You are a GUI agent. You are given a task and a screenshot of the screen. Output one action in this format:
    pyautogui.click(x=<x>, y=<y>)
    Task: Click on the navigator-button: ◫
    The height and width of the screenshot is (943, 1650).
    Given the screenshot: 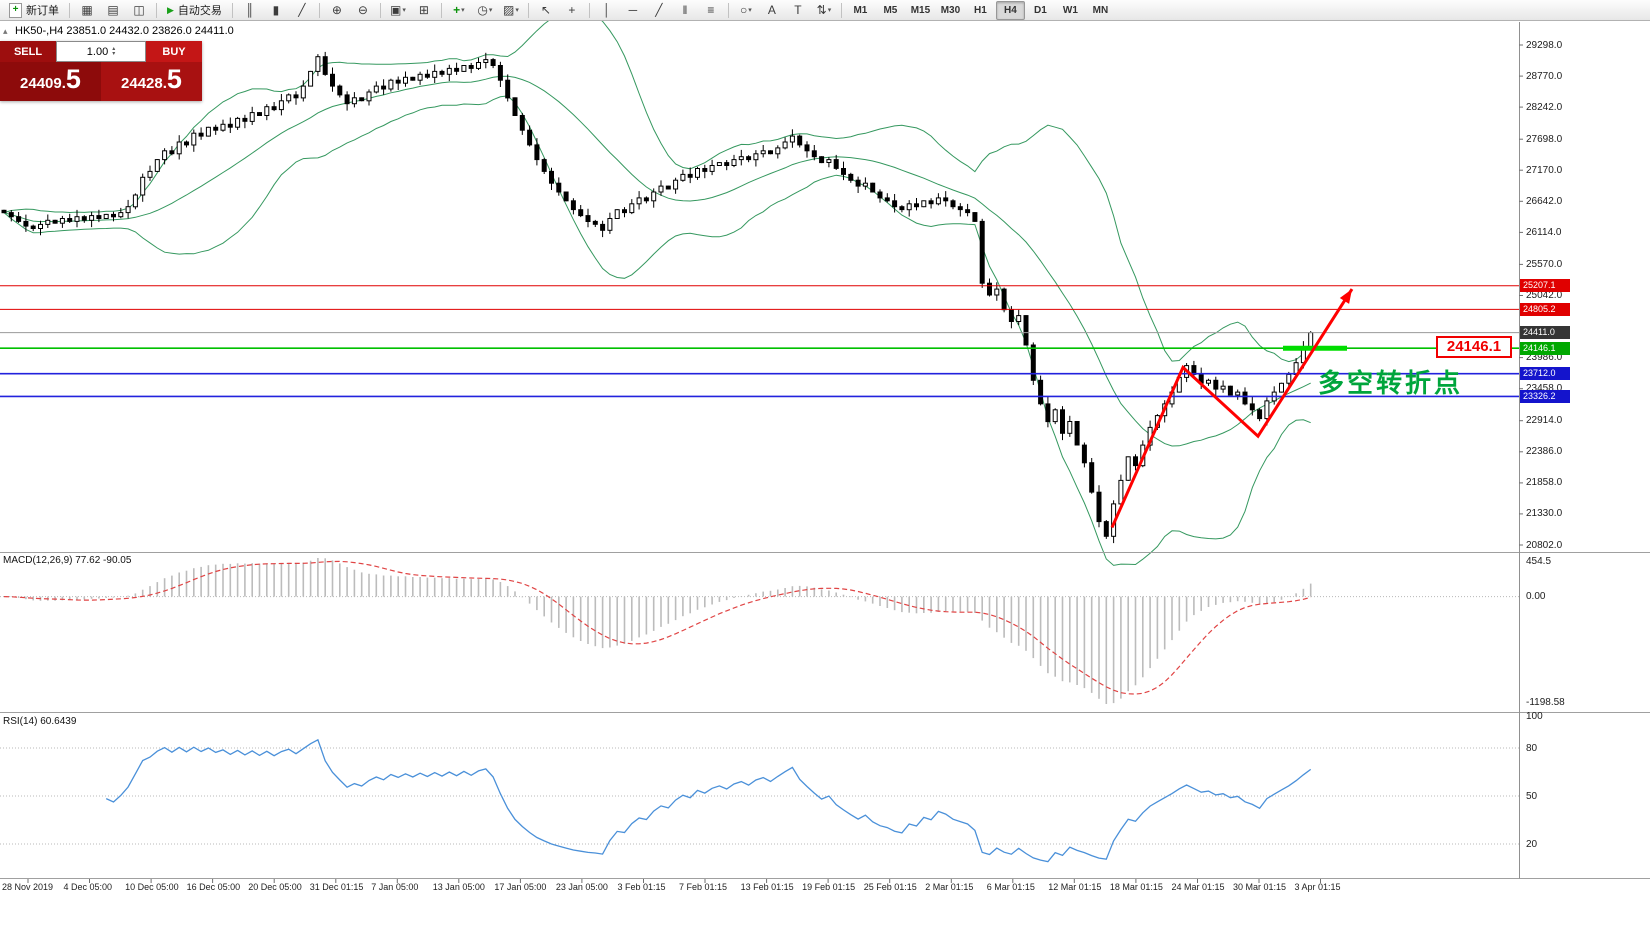 What is the action you would take?
    pyautogui.click(x=139, y=10)
    